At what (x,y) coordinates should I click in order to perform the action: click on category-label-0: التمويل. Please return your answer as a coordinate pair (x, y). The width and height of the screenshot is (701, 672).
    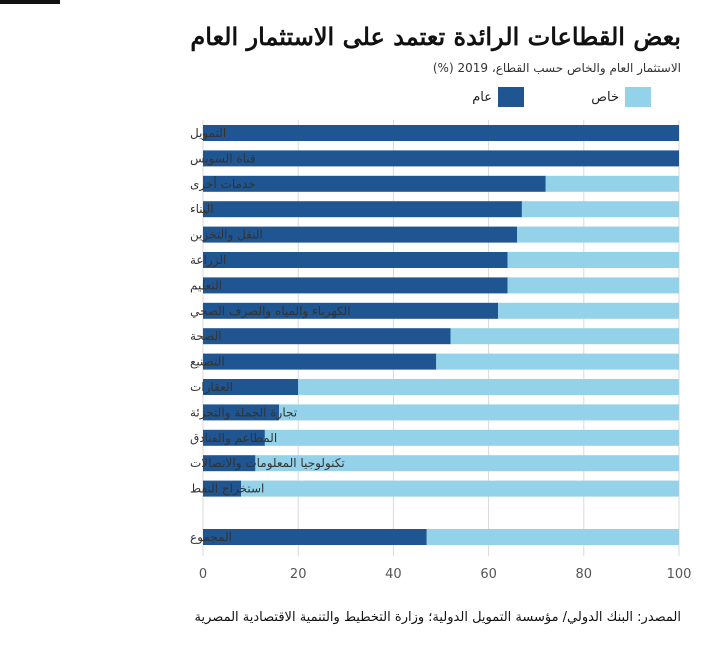
    Looking at the image, I should click on (208, 133).